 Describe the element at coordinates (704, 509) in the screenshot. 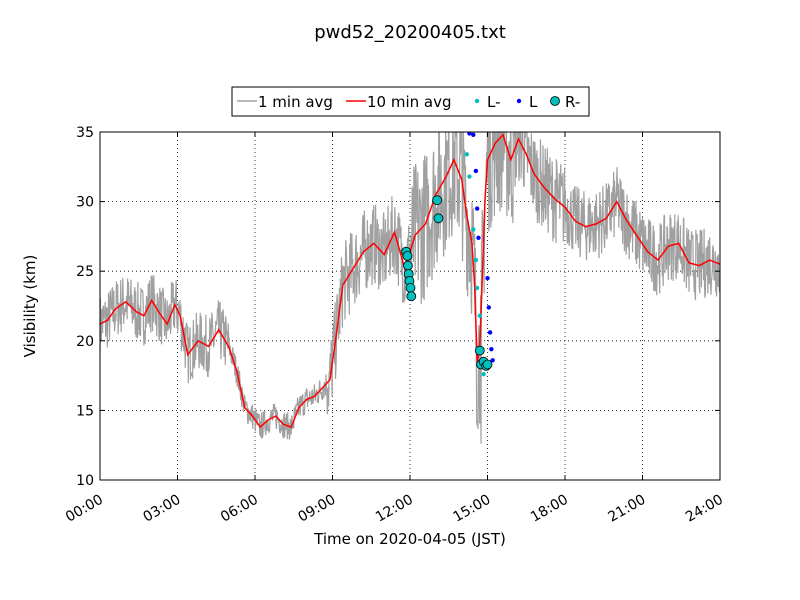

I see `x-tick-label: 24:00` at that location.